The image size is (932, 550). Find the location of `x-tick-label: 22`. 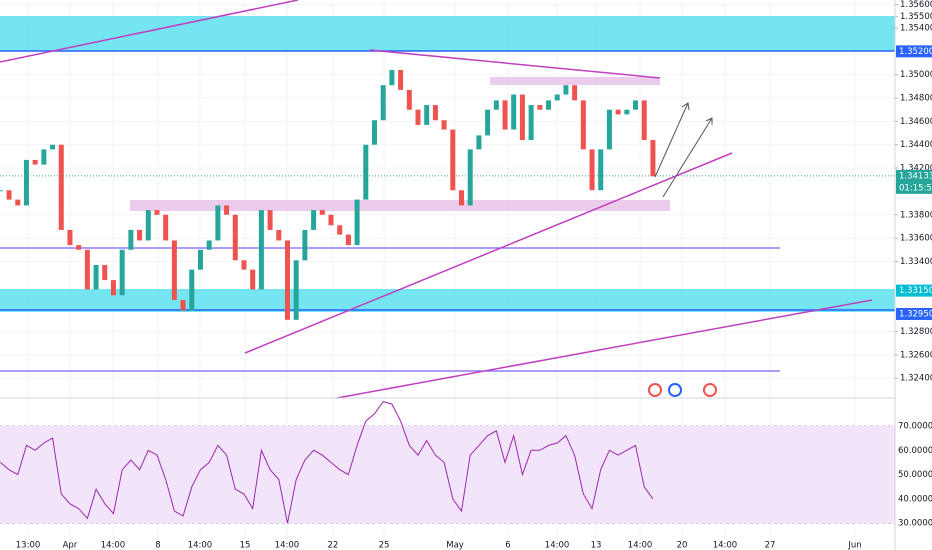

x-tick-label: 22 is located at coordinates (332, 545).